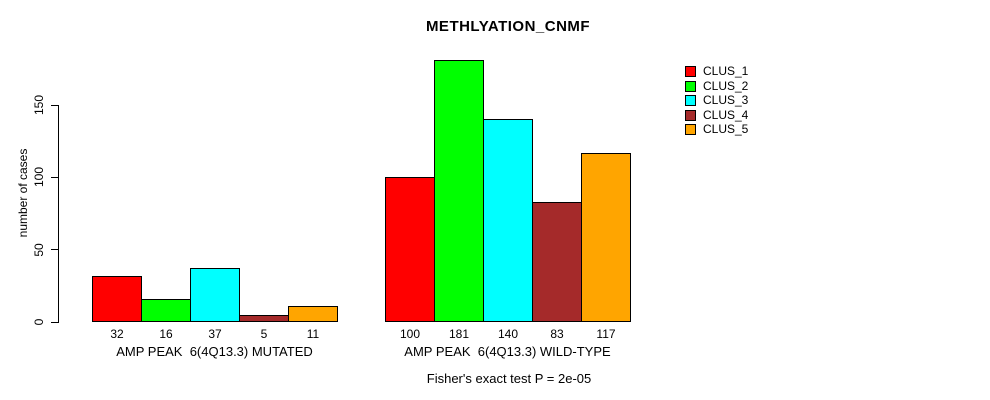 This screenshot has width=990, height=400. What do you see at coordinates (508, 334) in the screenshot?
I see `bar-value-label: 140` at bounding box center [508, 334].